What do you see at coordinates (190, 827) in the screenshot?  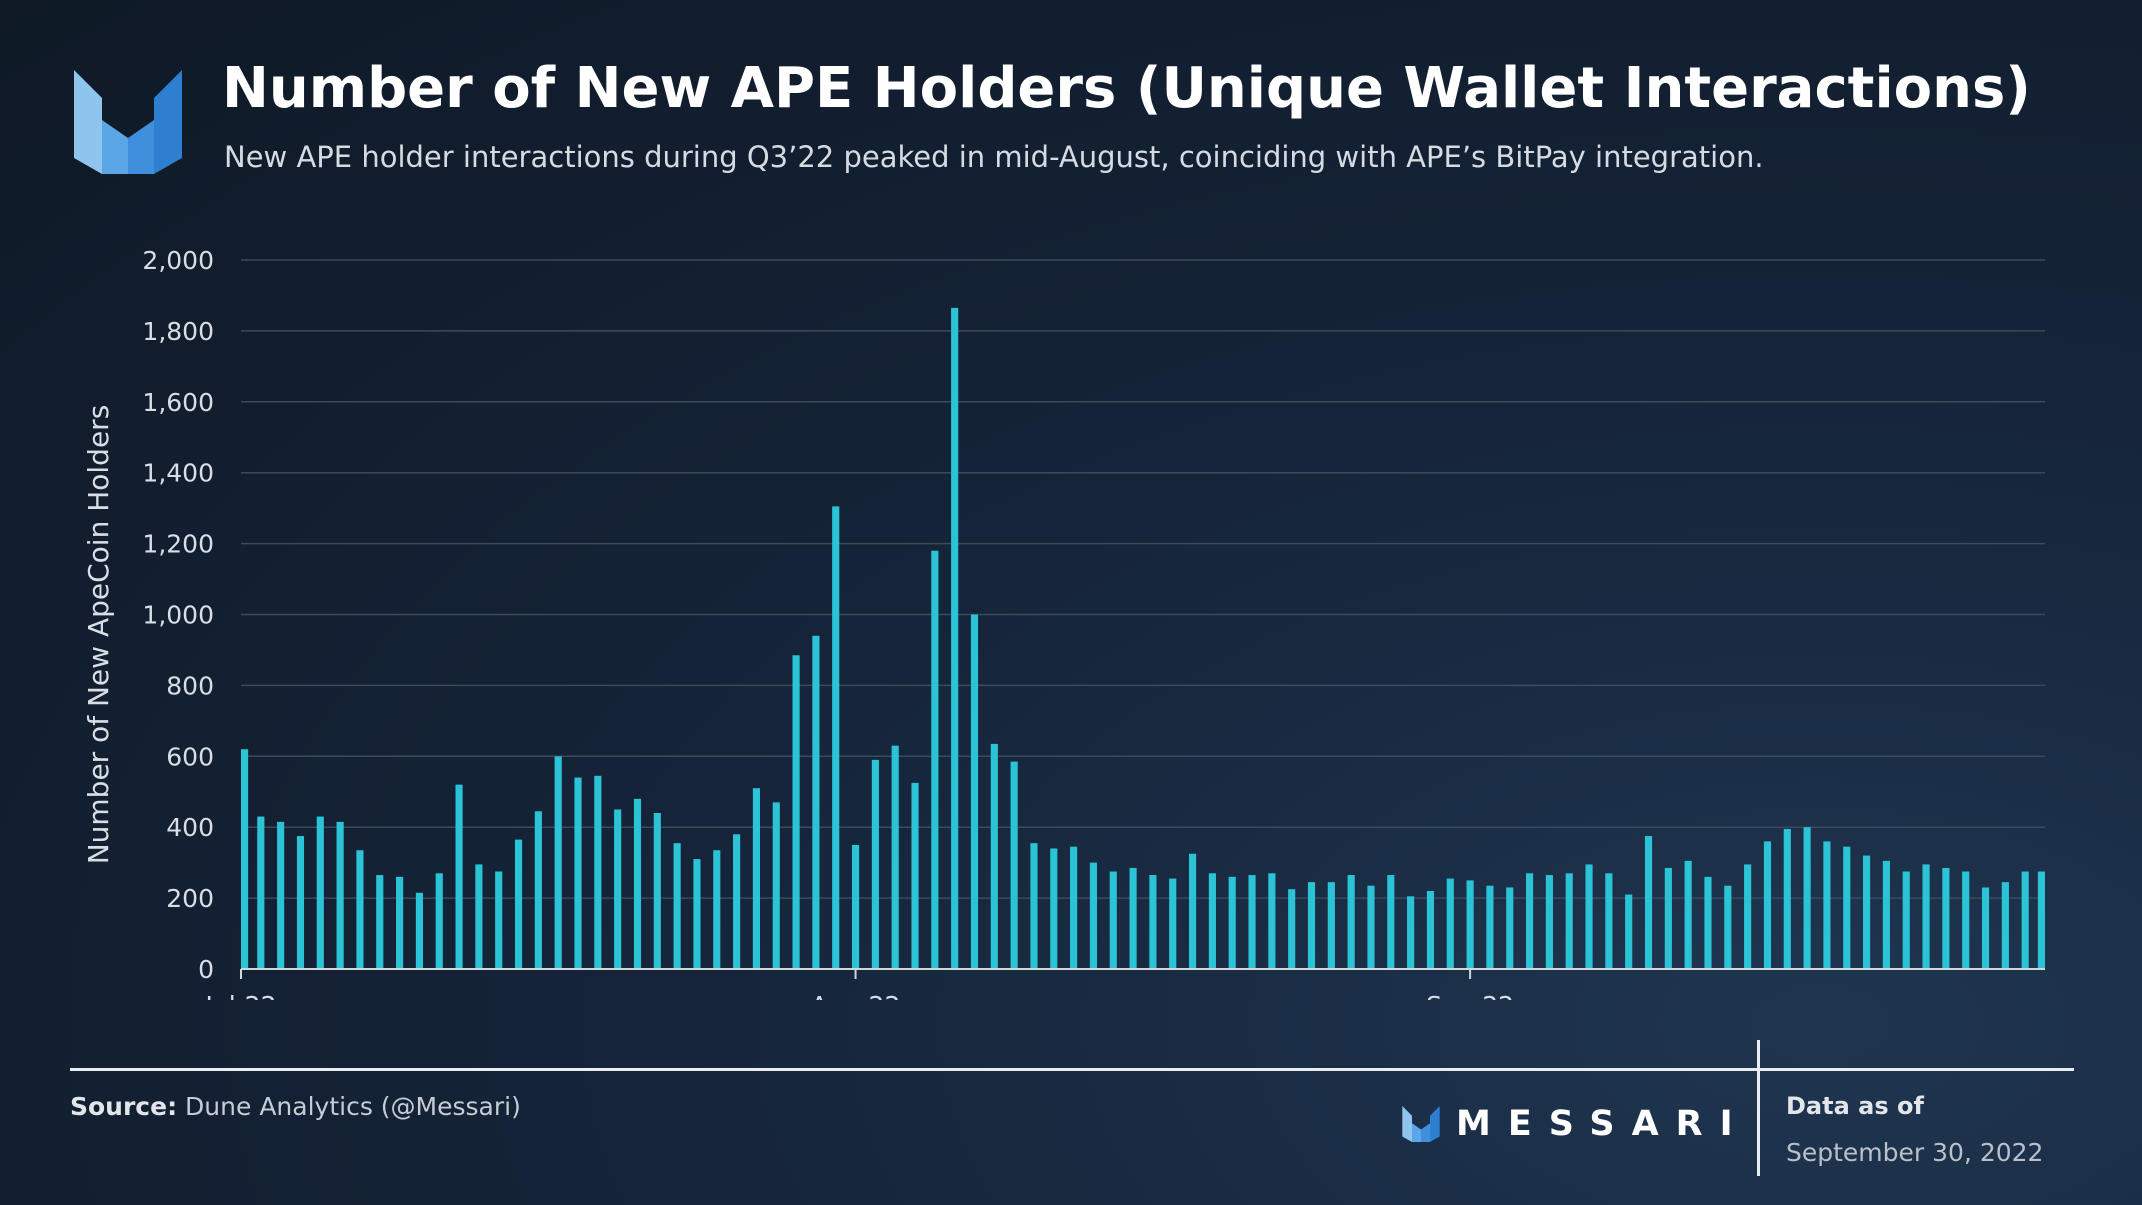 I see `y-tick-label: 400` at bounding box center [190, 827].